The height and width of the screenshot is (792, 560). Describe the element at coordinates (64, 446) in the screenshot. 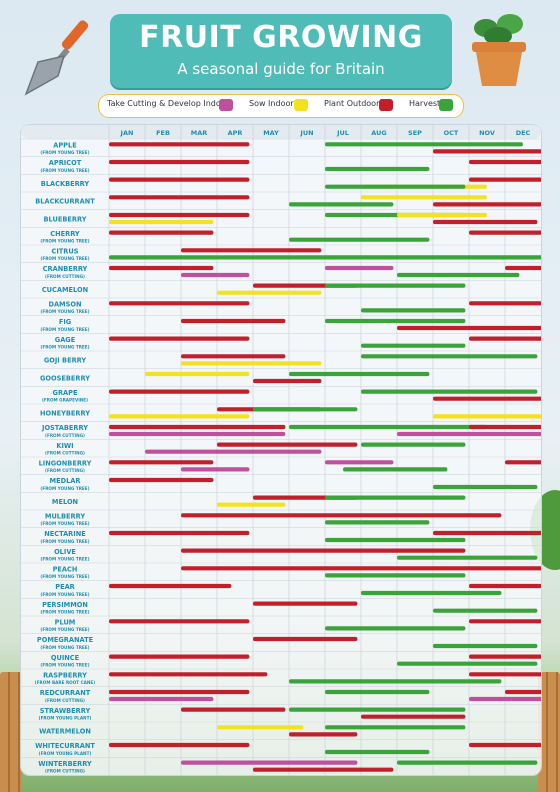

I see `crop-name-kiwi: KIWI` at that location.